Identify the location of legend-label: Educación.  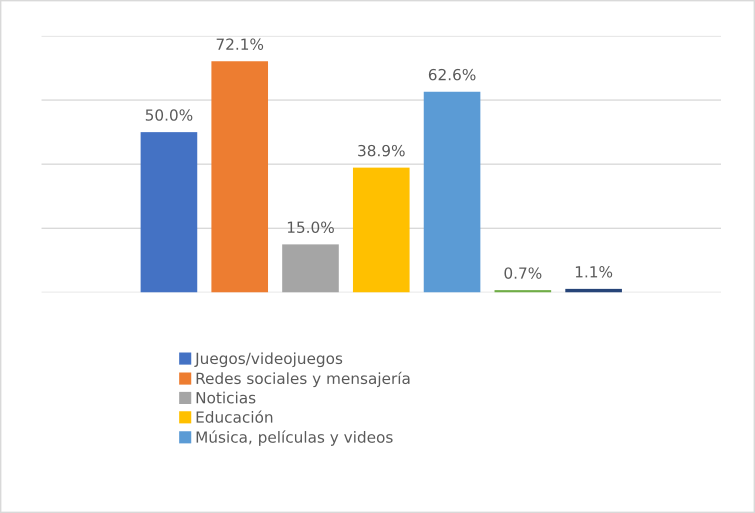
(234, 416).